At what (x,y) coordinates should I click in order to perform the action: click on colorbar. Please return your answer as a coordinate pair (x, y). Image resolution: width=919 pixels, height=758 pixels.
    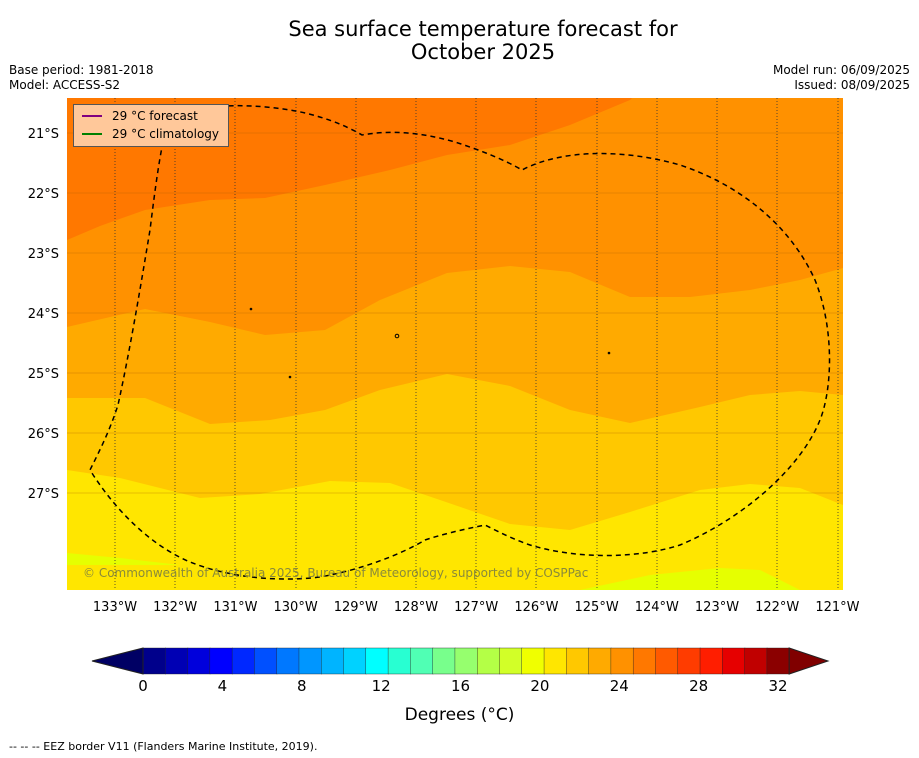
    Looking at the image, I should click on (460, 661).